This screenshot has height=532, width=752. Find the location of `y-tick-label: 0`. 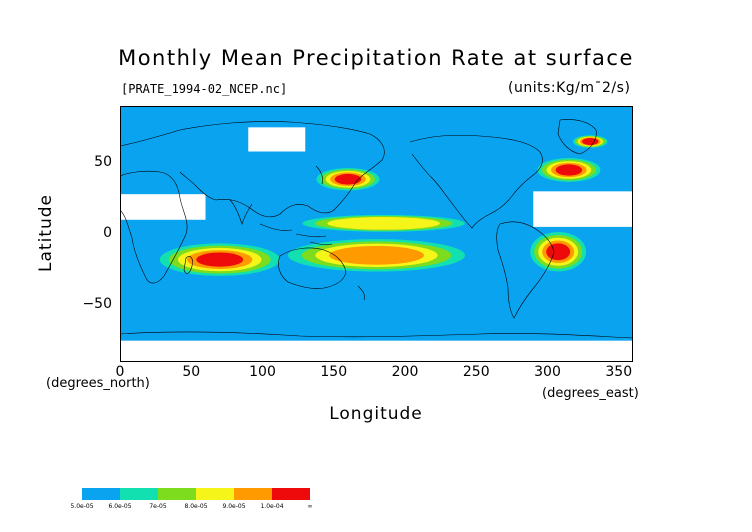

y-tick-label: 0 is located at coordinates (107, 233).